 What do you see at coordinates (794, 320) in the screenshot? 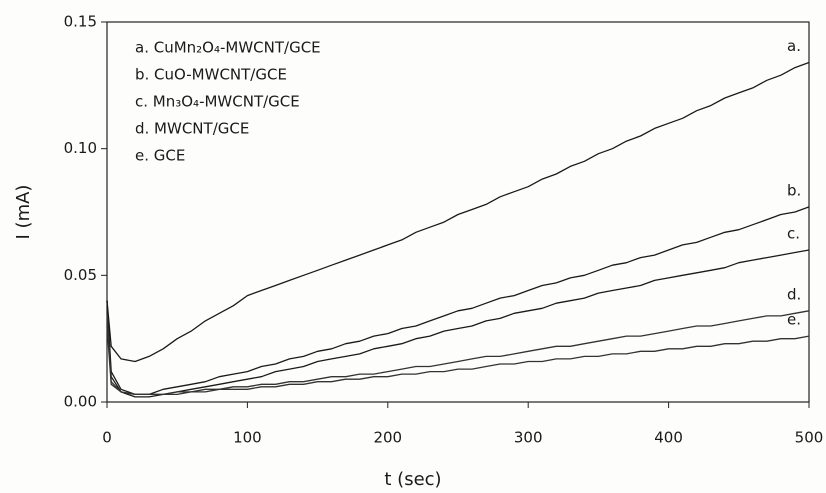
I see `series-end-label: e.` at bounding box center [794, 320].